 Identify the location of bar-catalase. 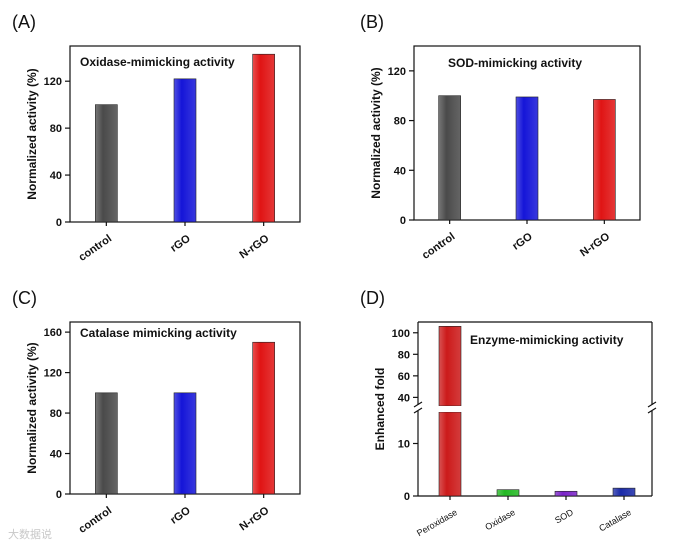
(624, 492).